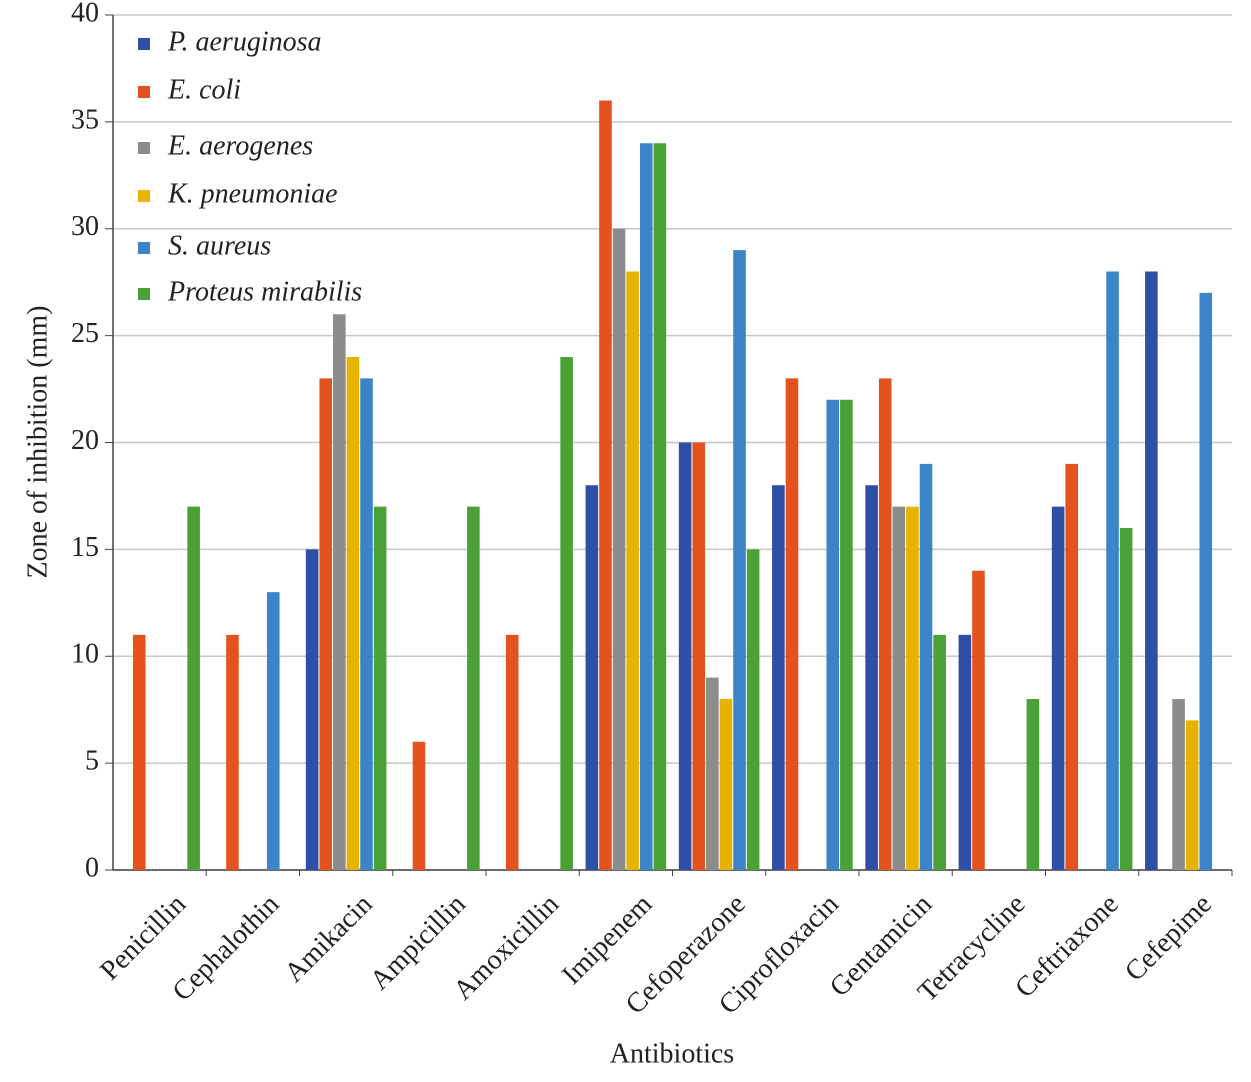 This screenshot has height=1082, width=1251. Describe the element at coordinates (85, 226) in the screenshot. I see `y-tick-label: 30` at that location.